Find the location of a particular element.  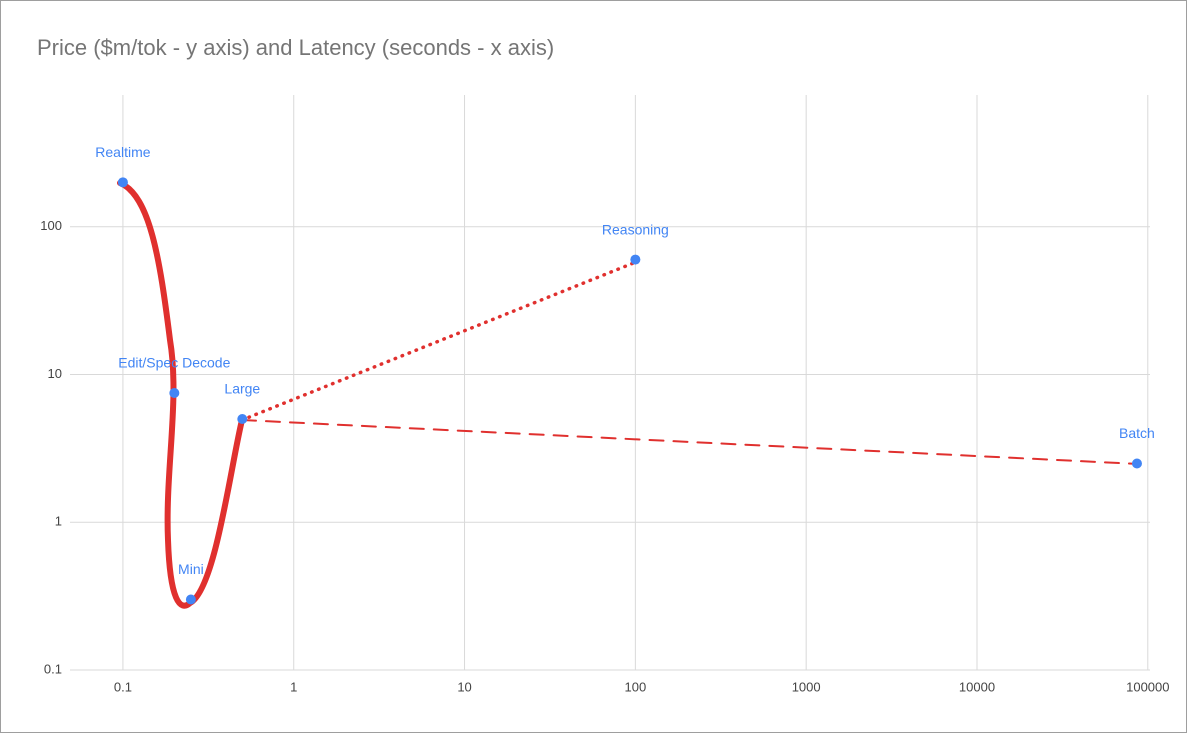

x-tick-label: 10000 is located at coordinates (977, 686).